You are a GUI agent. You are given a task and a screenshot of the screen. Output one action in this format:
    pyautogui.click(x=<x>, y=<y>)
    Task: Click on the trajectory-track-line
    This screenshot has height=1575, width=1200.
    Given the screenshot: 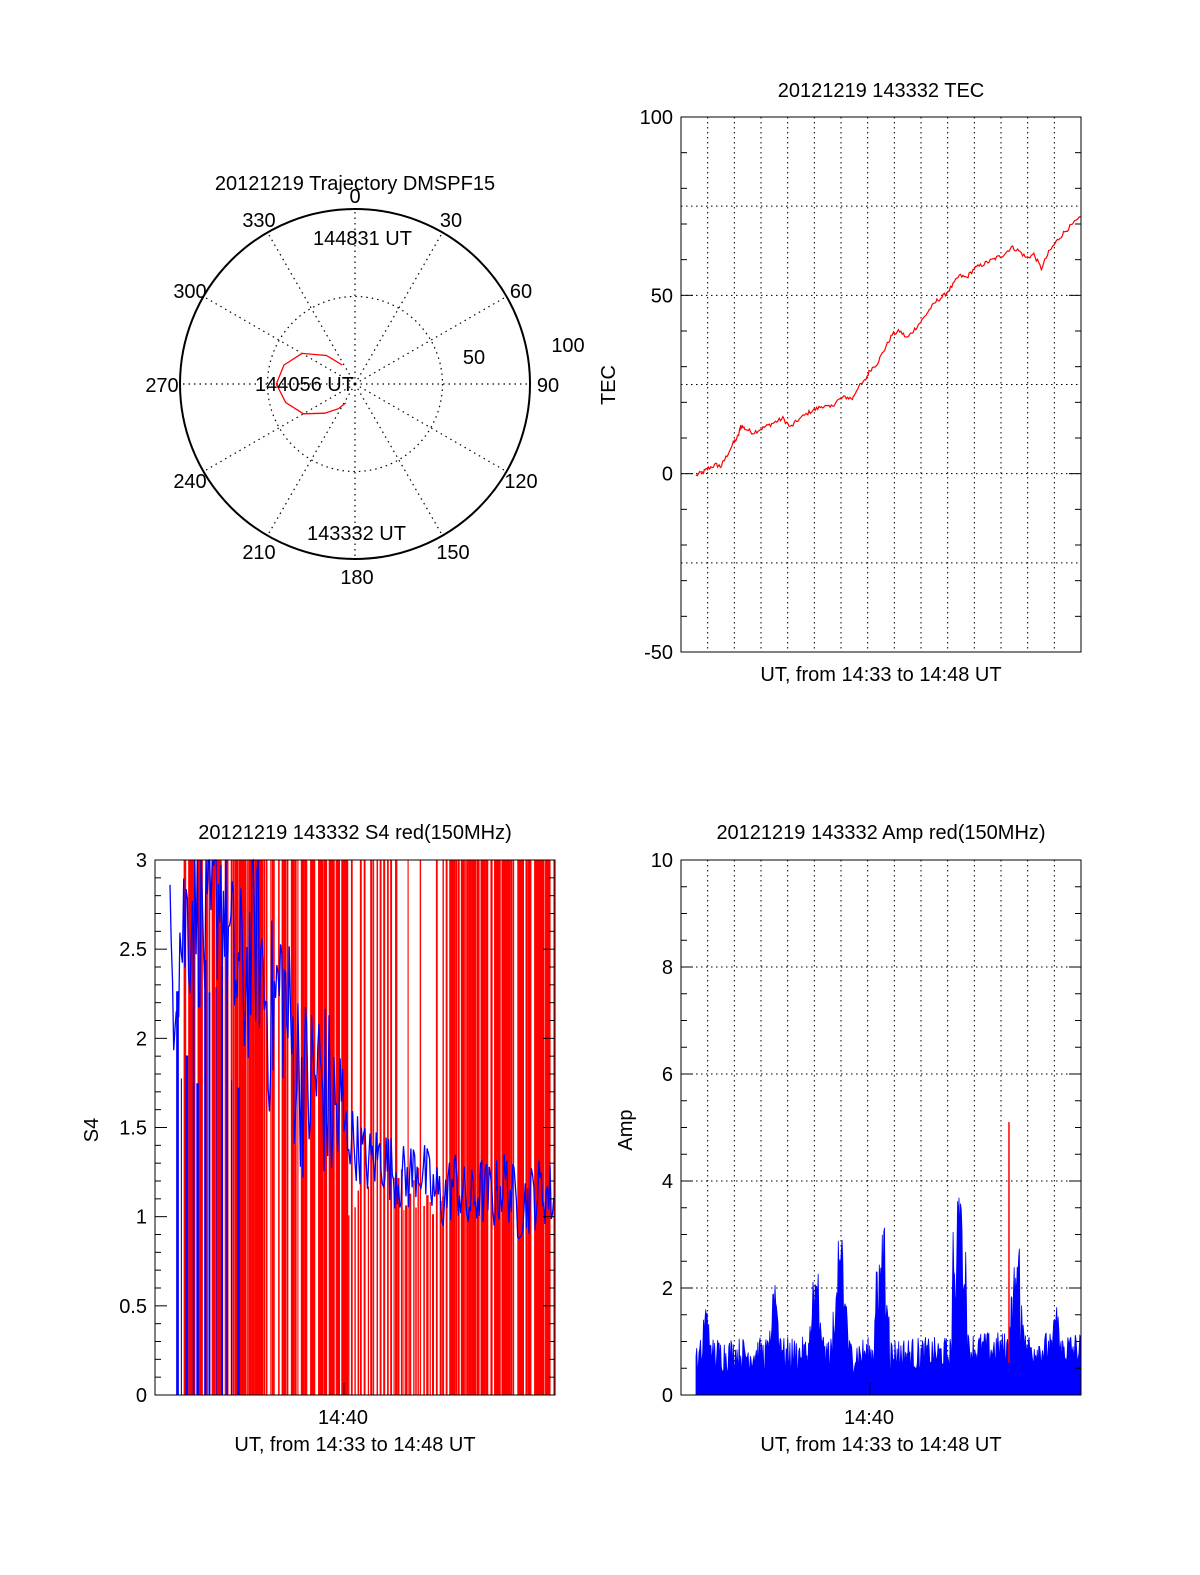 What is the action you would take?
    pyautogui.click(x=311, y=383)
    